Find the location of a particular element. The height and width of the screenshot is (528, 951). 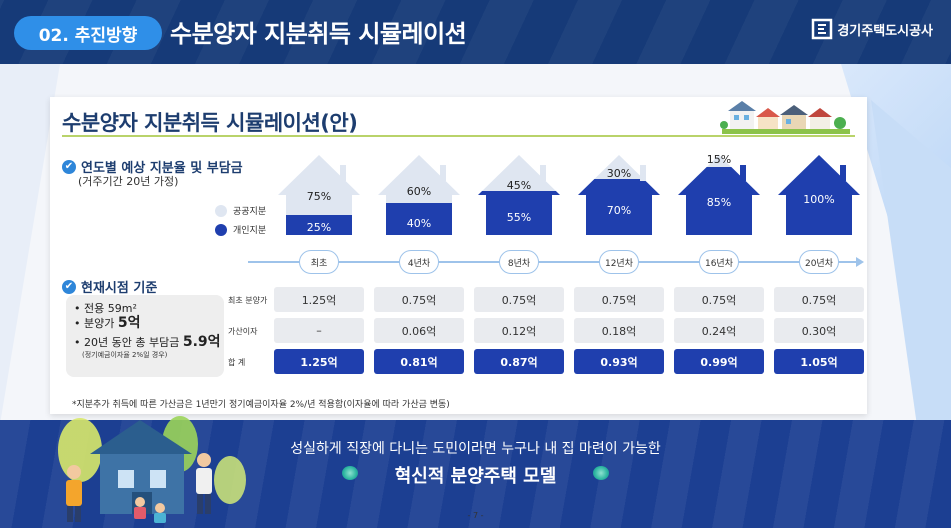

info-area: • 전용 59m² is located at coordinates (105, 308).